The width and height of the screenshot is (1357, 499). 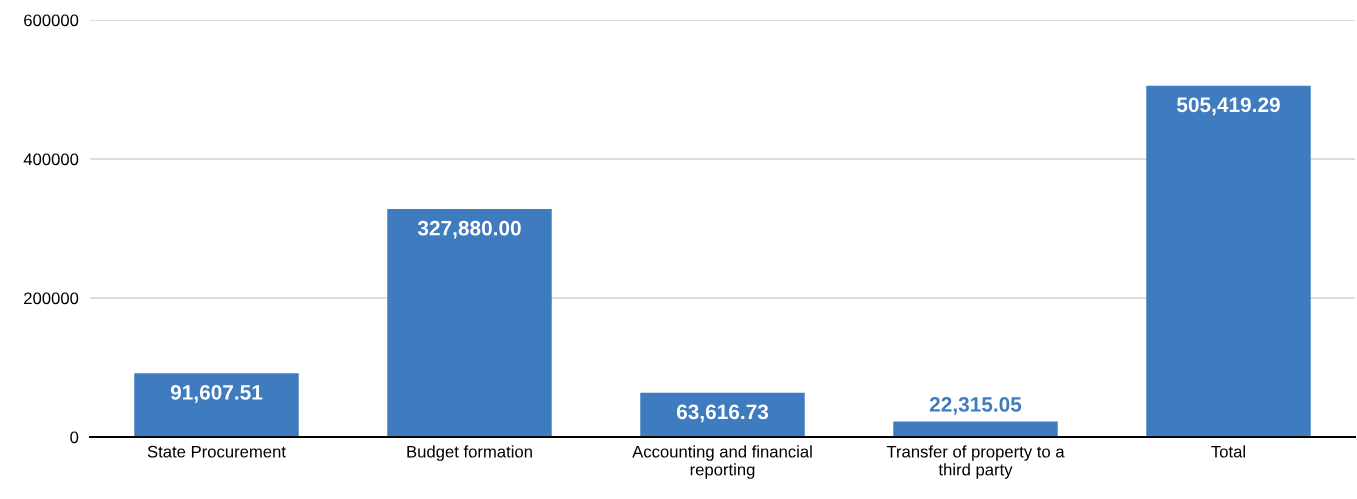 I want to click on data-label: 63,616.73, so click(x=722, y=413).